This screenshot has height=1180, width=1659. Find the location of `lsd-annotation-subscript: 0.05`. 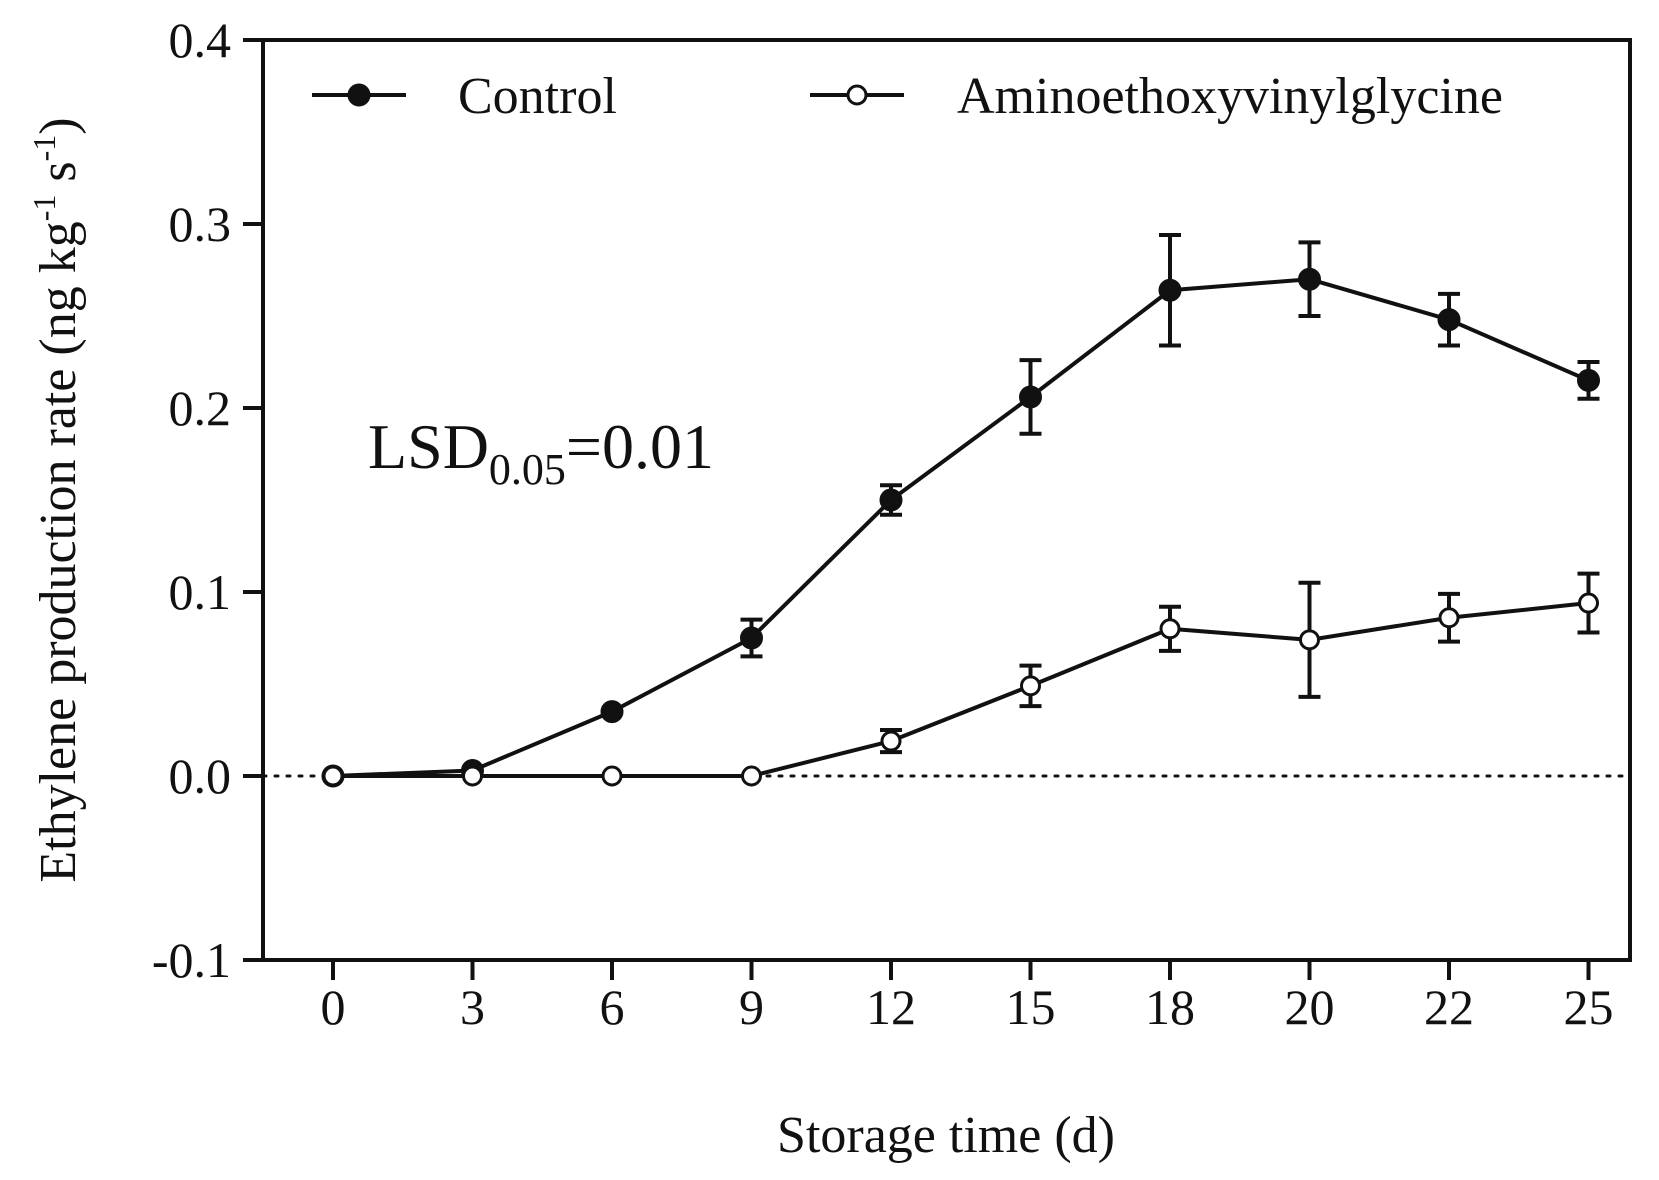

lsd-annotation-subscript: 0.05 is located at coordinates (527, 469).